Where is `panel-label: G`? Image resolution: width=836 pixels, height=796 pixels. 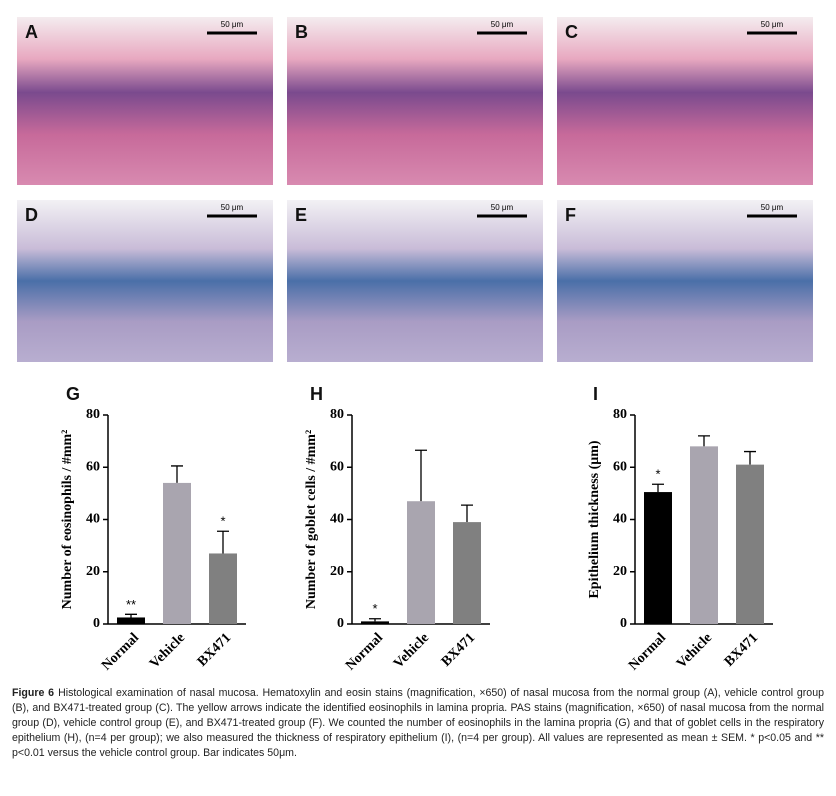 panel-label: G is located at coordinates (73, 394).